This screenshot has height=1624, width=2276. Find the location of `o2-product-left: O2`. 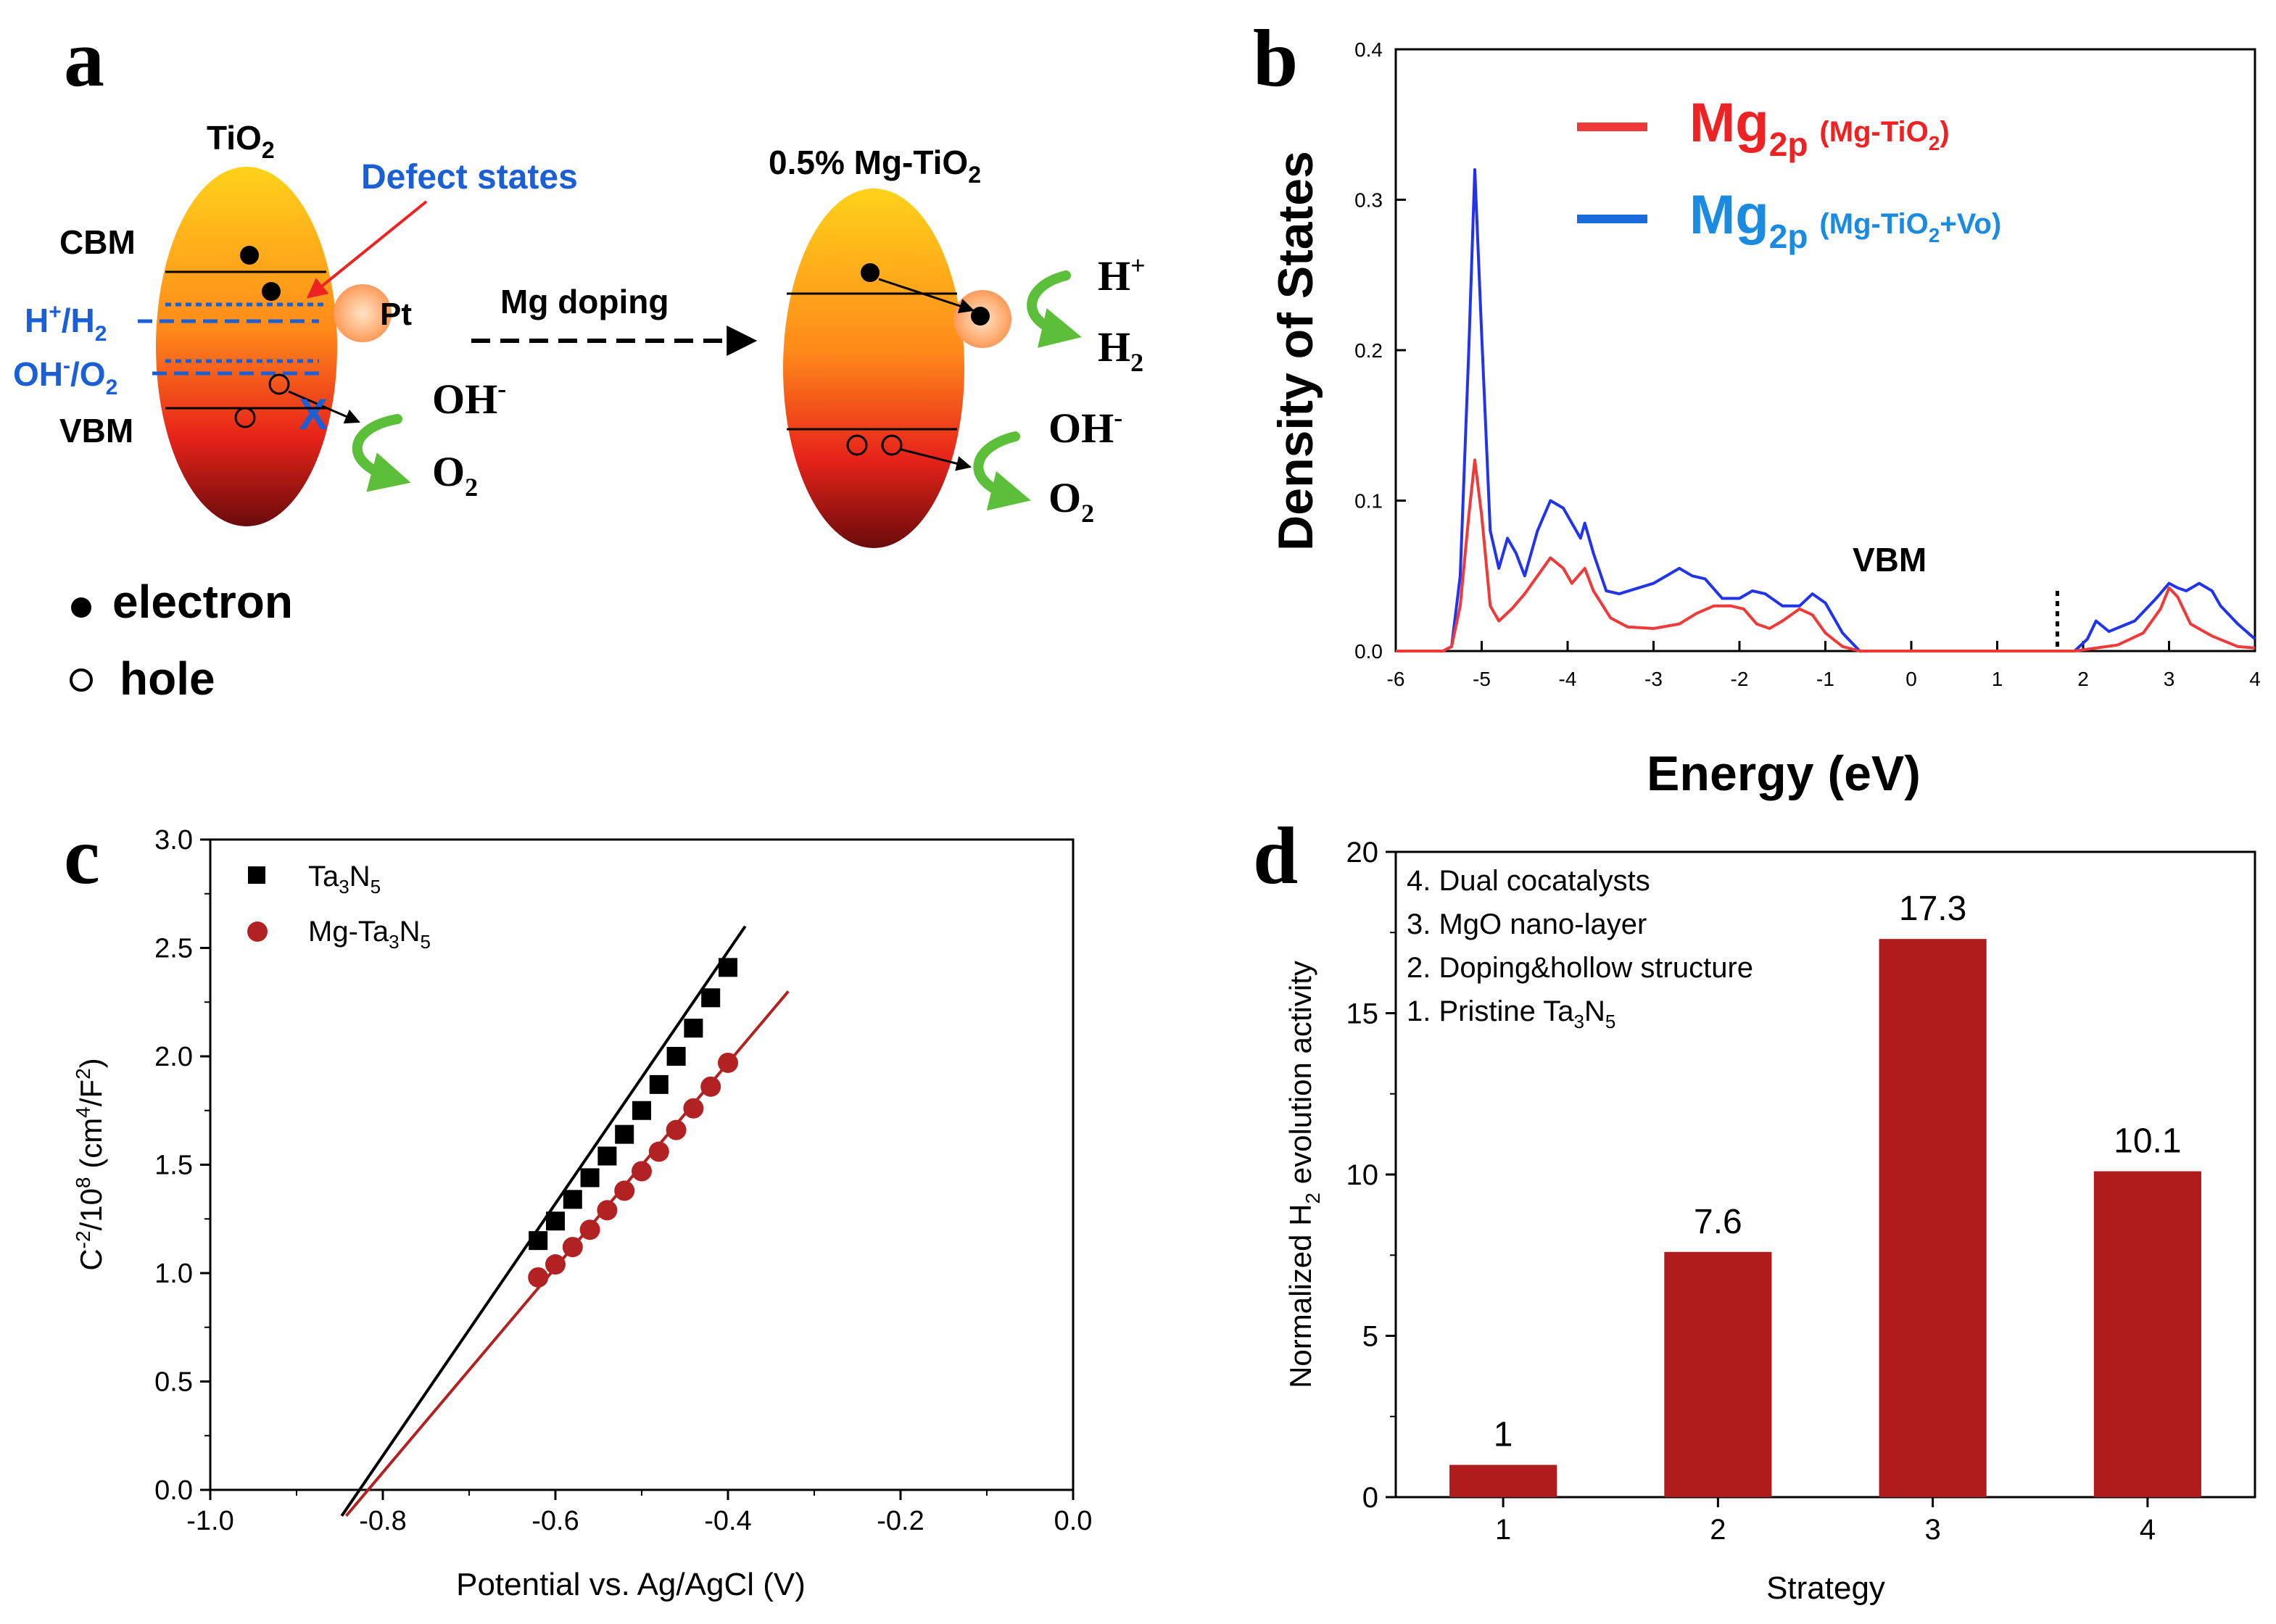

o2-product-left: O2 is located at coordinates (455, 475).